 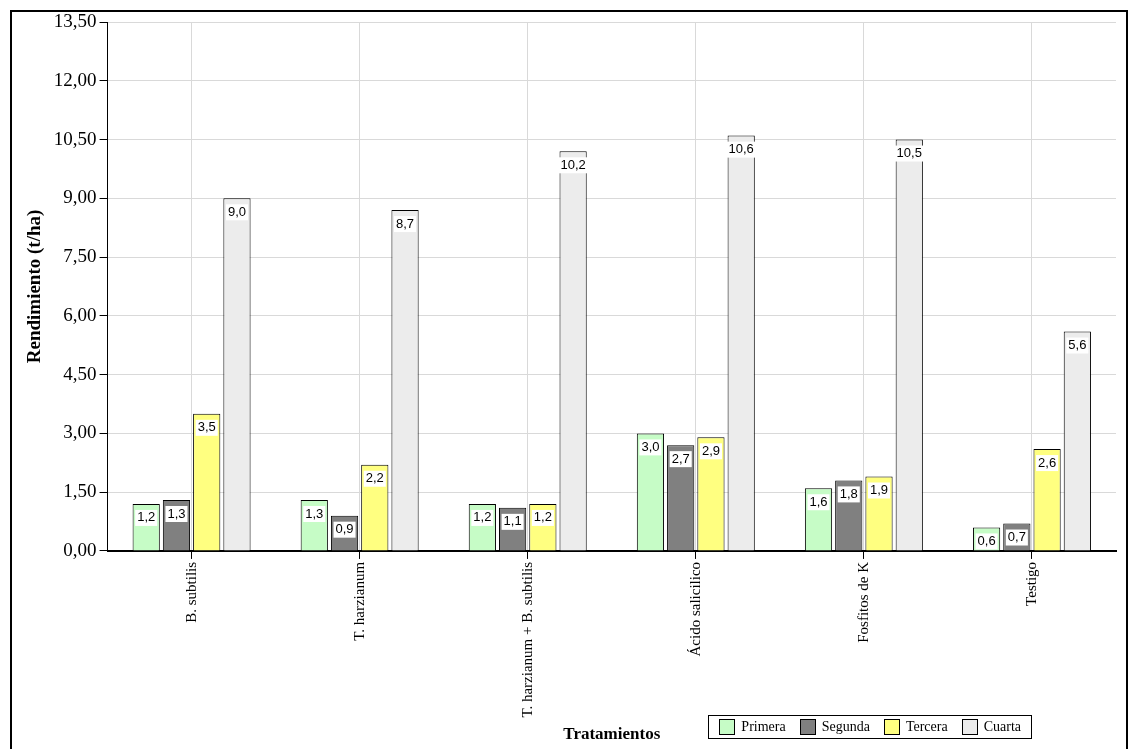 I want to click on x-tick-label: Ácido salicilico, so click(x=694, y=609).